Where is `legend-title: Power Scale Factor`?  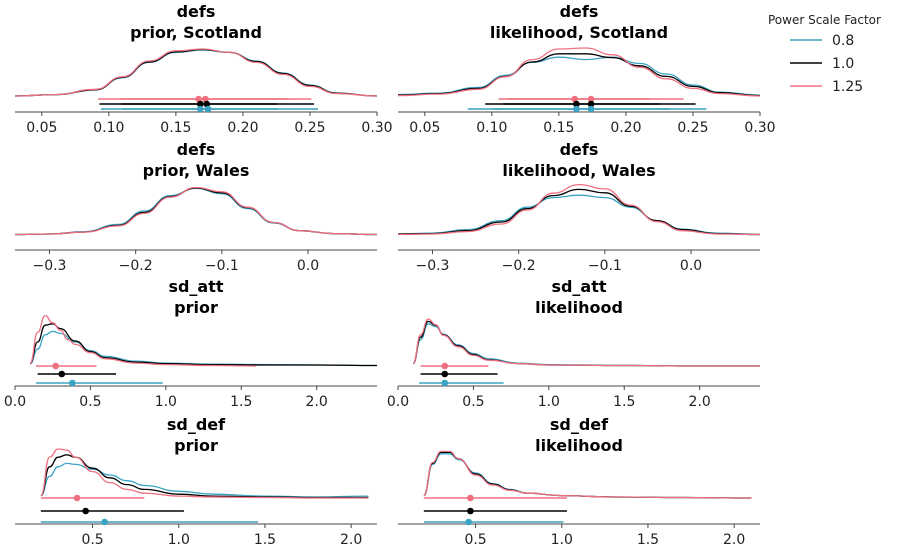
legend-title: Power Scale Factor is located at coordinates (824, 20).